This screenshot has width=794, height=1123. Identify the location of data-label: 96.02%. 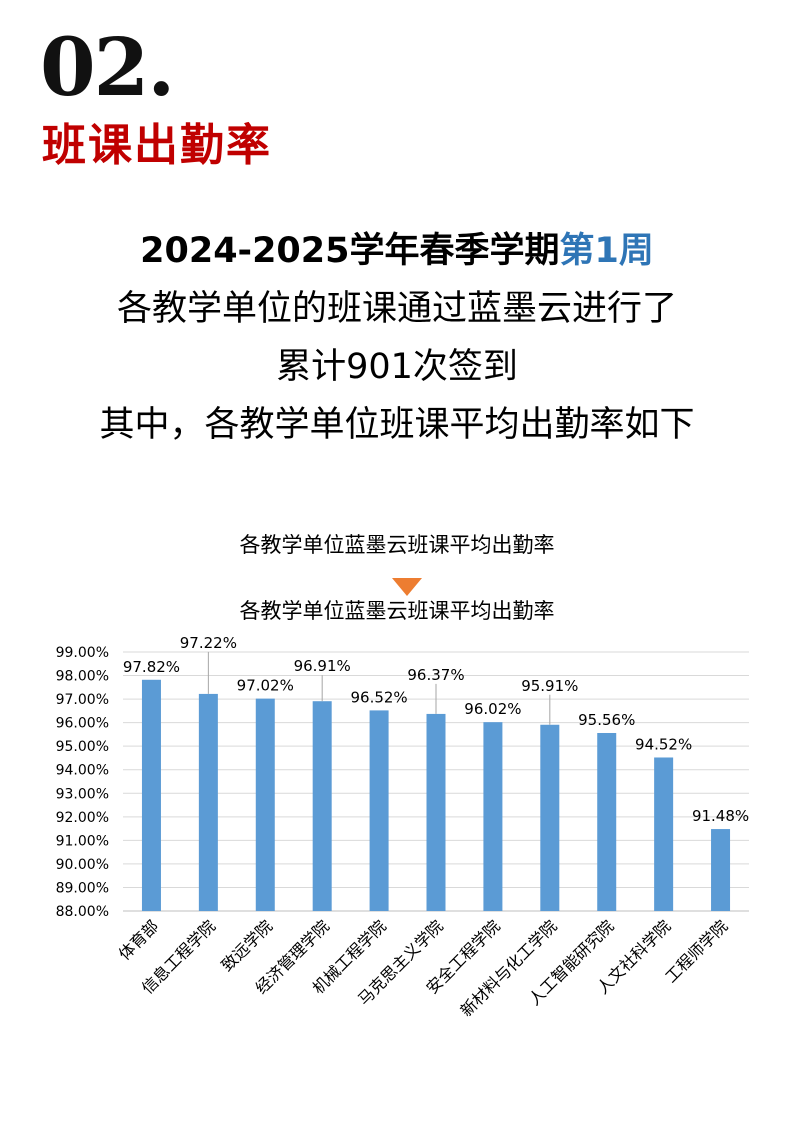
(492, 709).